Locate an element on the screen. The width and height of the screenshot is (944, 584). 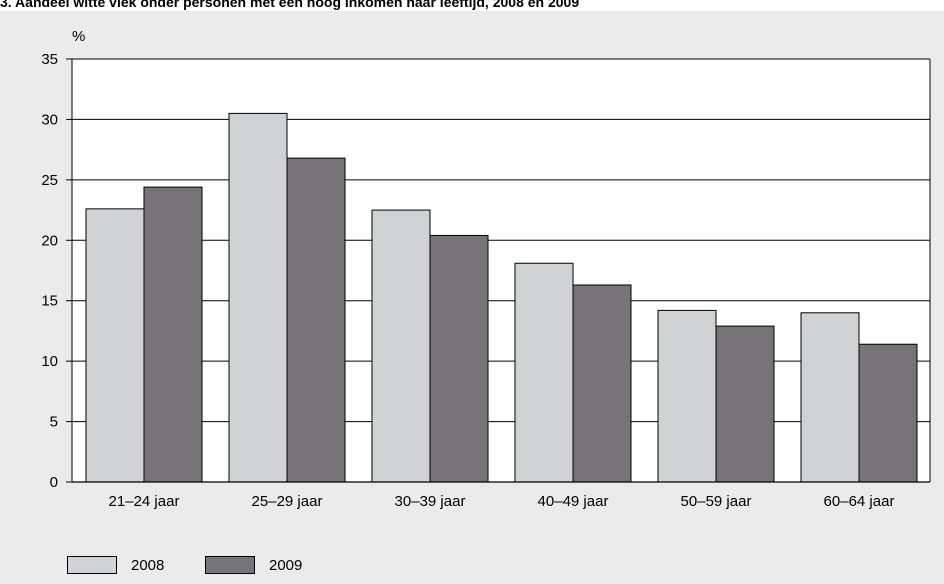
y-tick-label-30: 30 is located at coordinates (49, 119).